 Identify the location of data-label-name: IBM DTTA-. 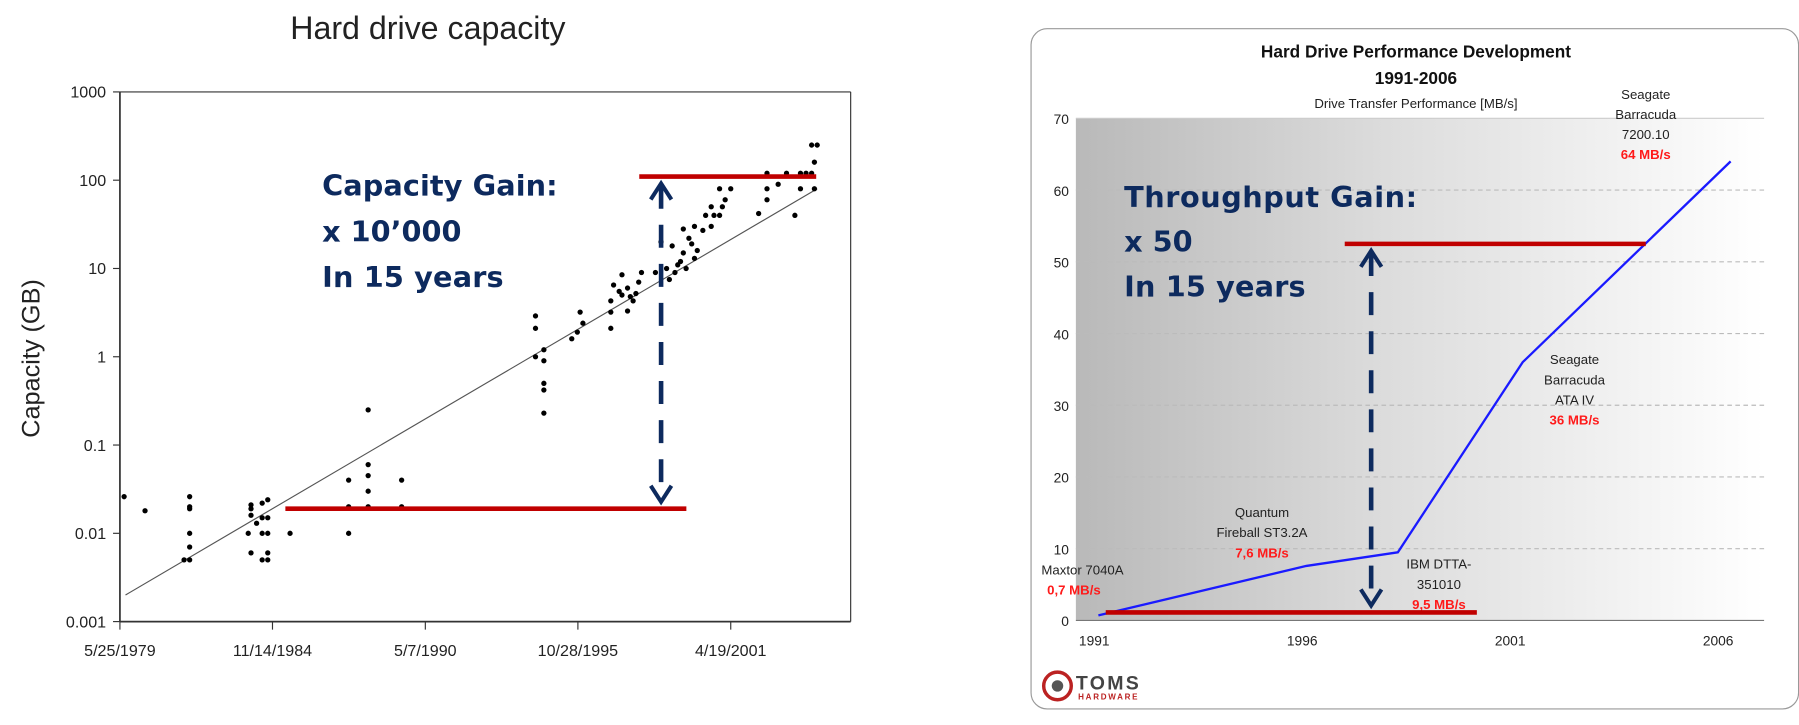
(1438, 564).